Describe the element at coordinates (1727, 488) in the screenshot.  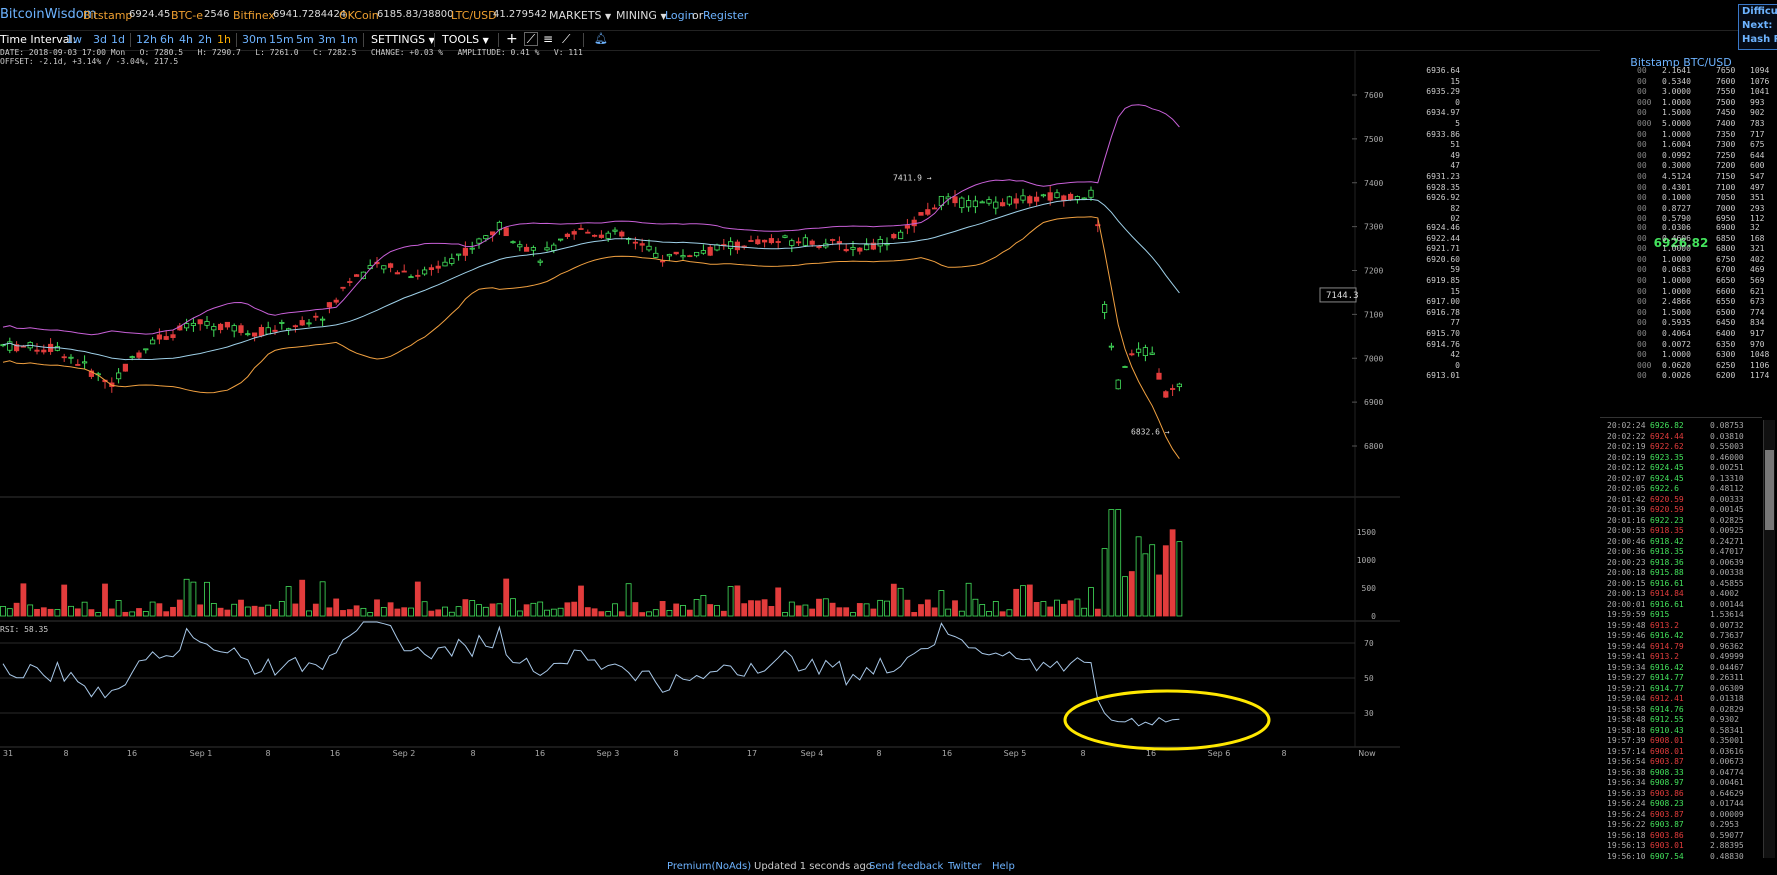
I see `trade-cell: 0.48112` at that location.